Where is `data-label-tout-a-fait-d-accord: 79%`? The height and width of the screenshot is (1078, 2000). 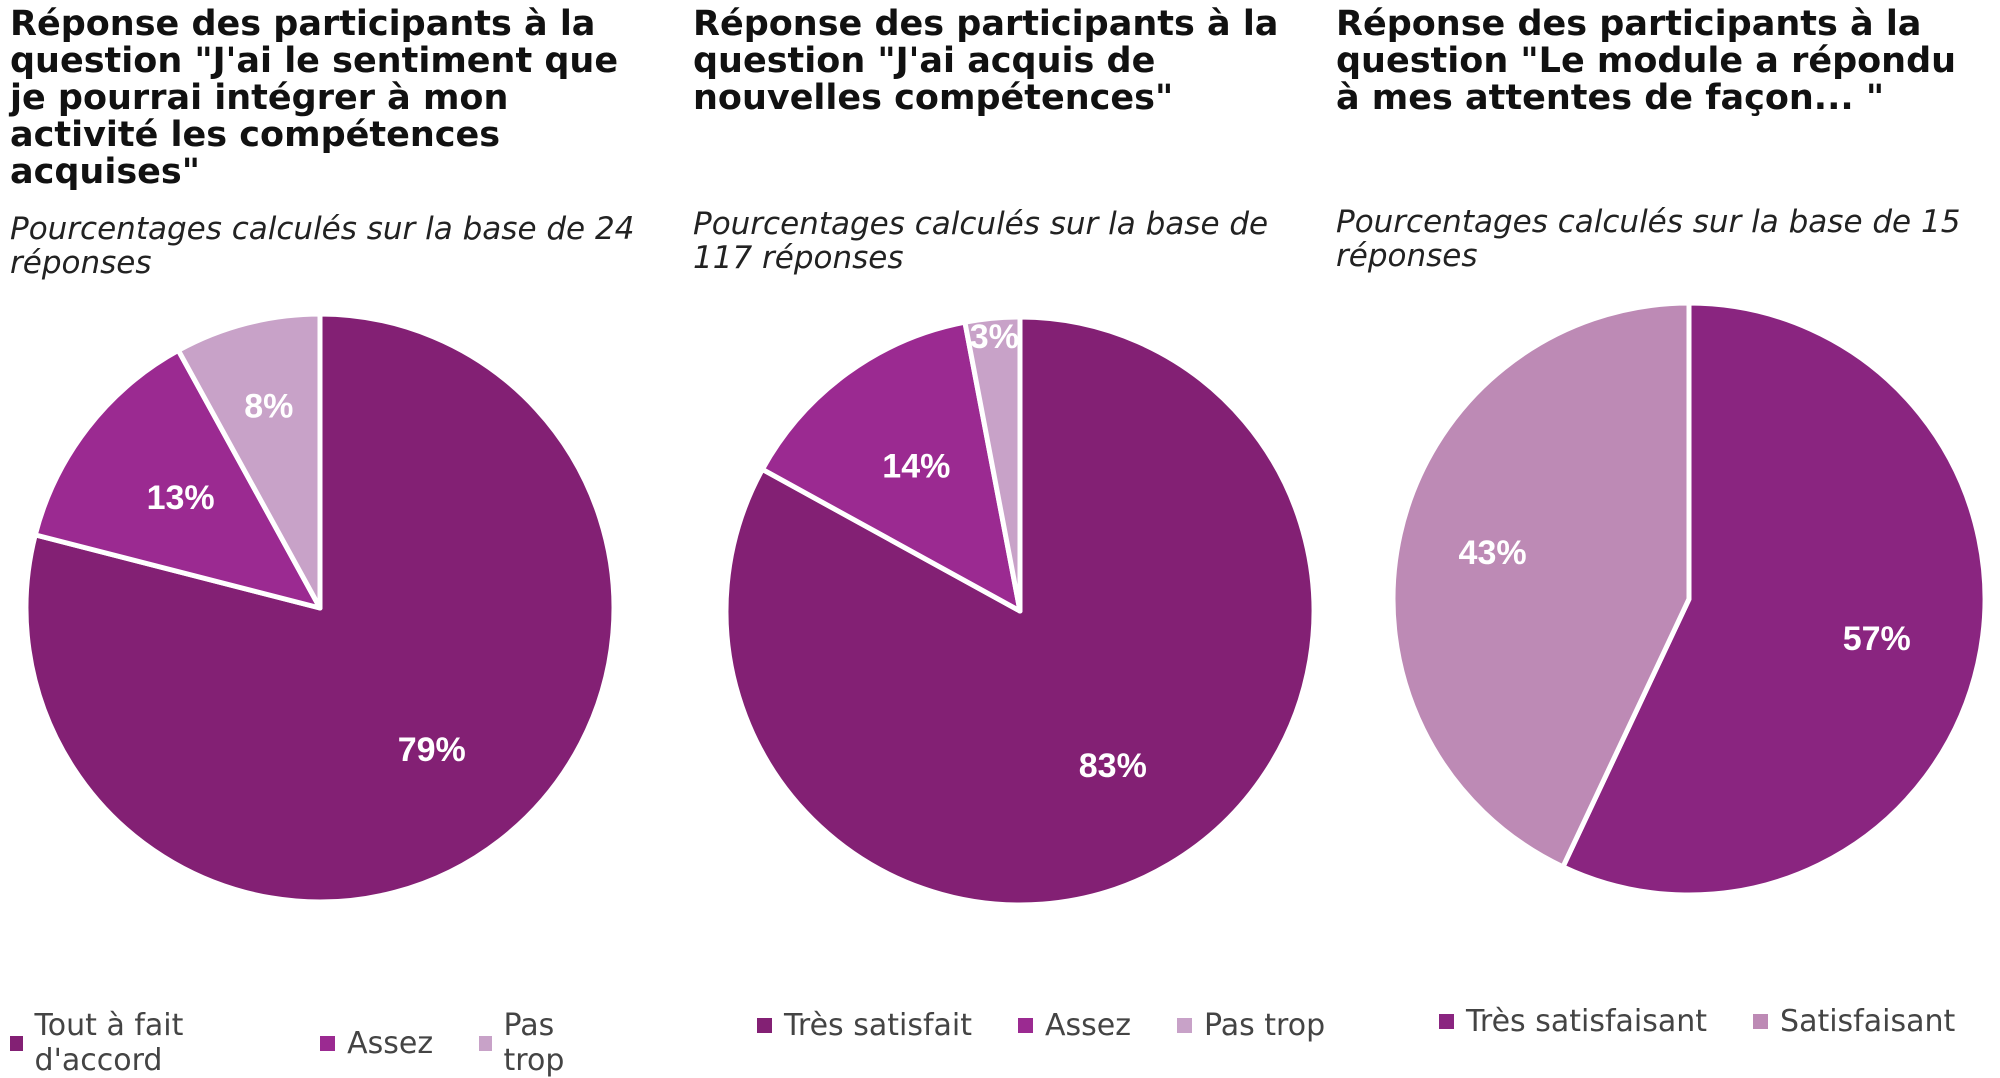 data-label-tout-a-fait-d-accord: 79% is located at coordinates (432, 750).